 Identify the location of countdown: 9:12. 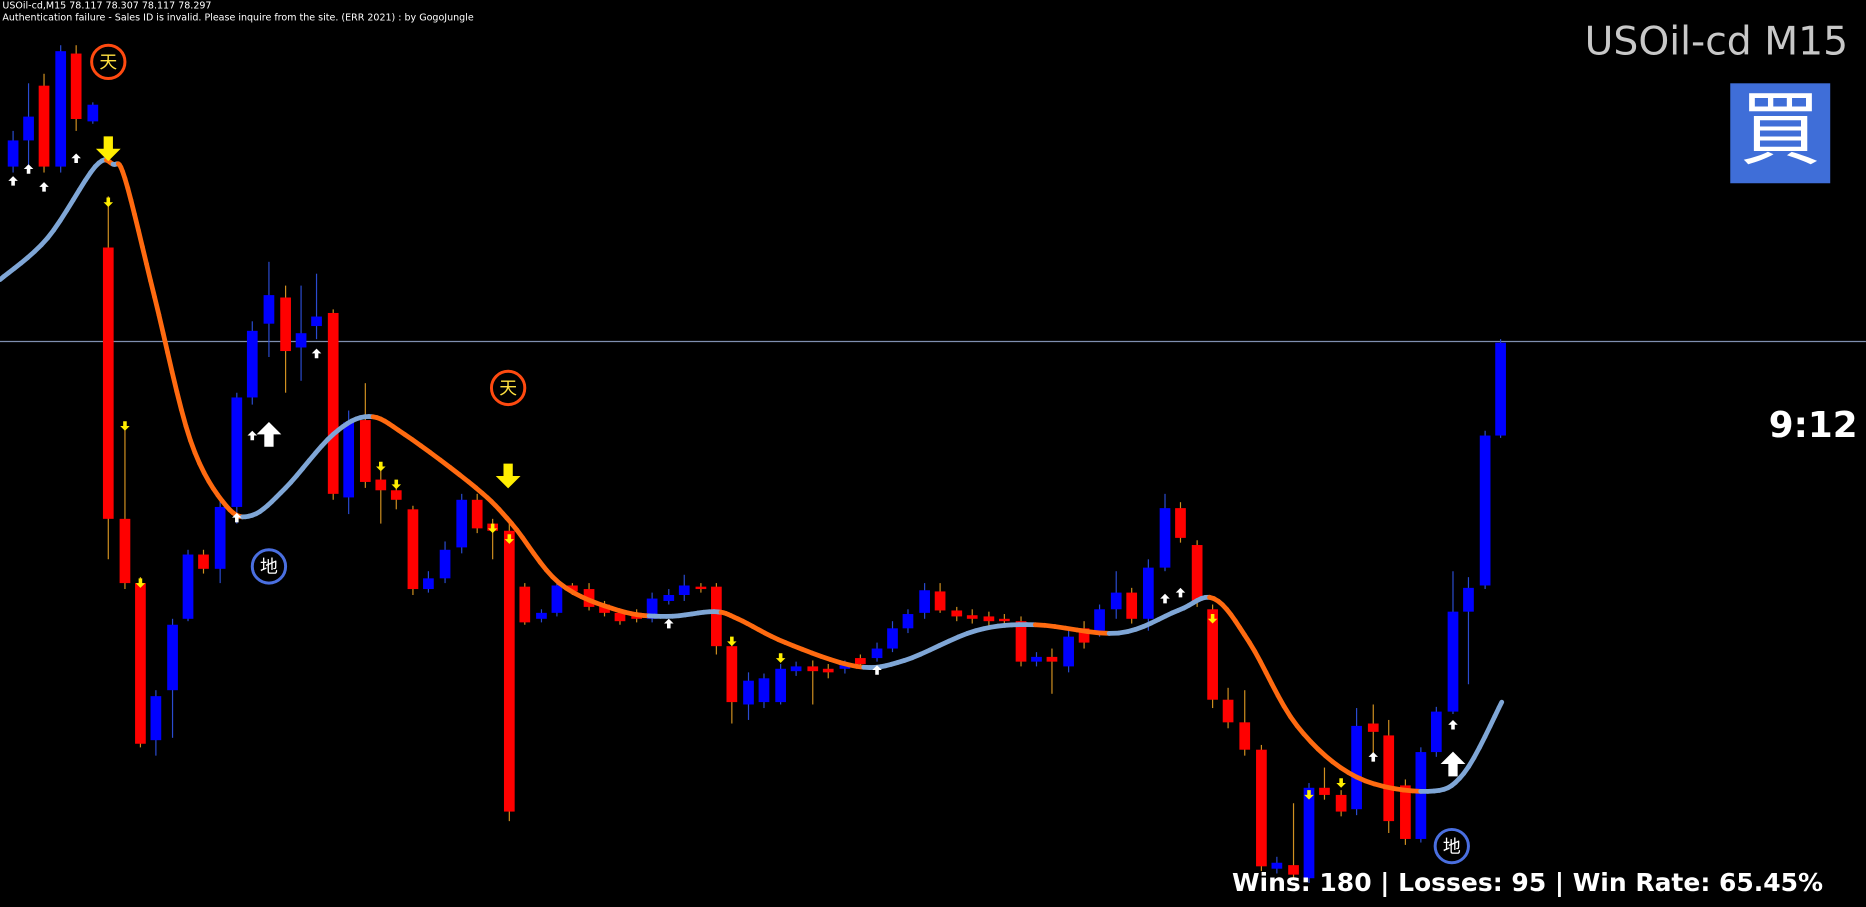
(1813, 425).